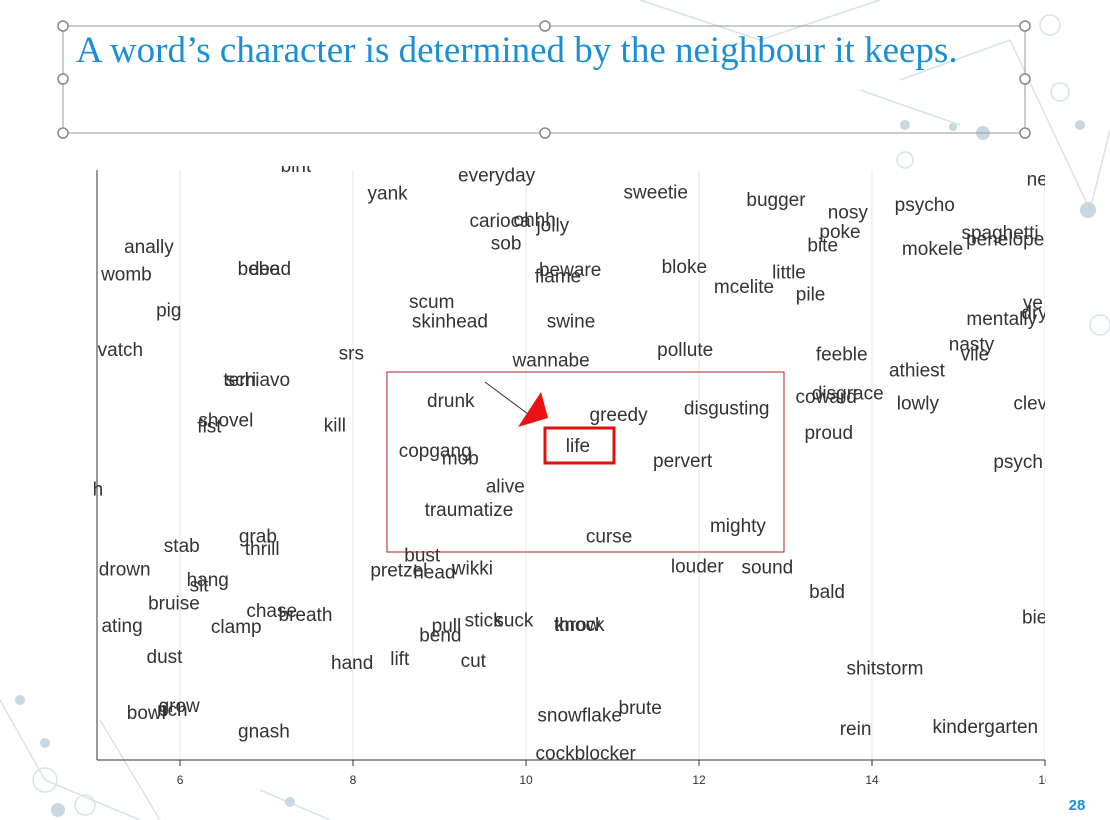  I want to click on word-point: nosy, so click(848, 213).